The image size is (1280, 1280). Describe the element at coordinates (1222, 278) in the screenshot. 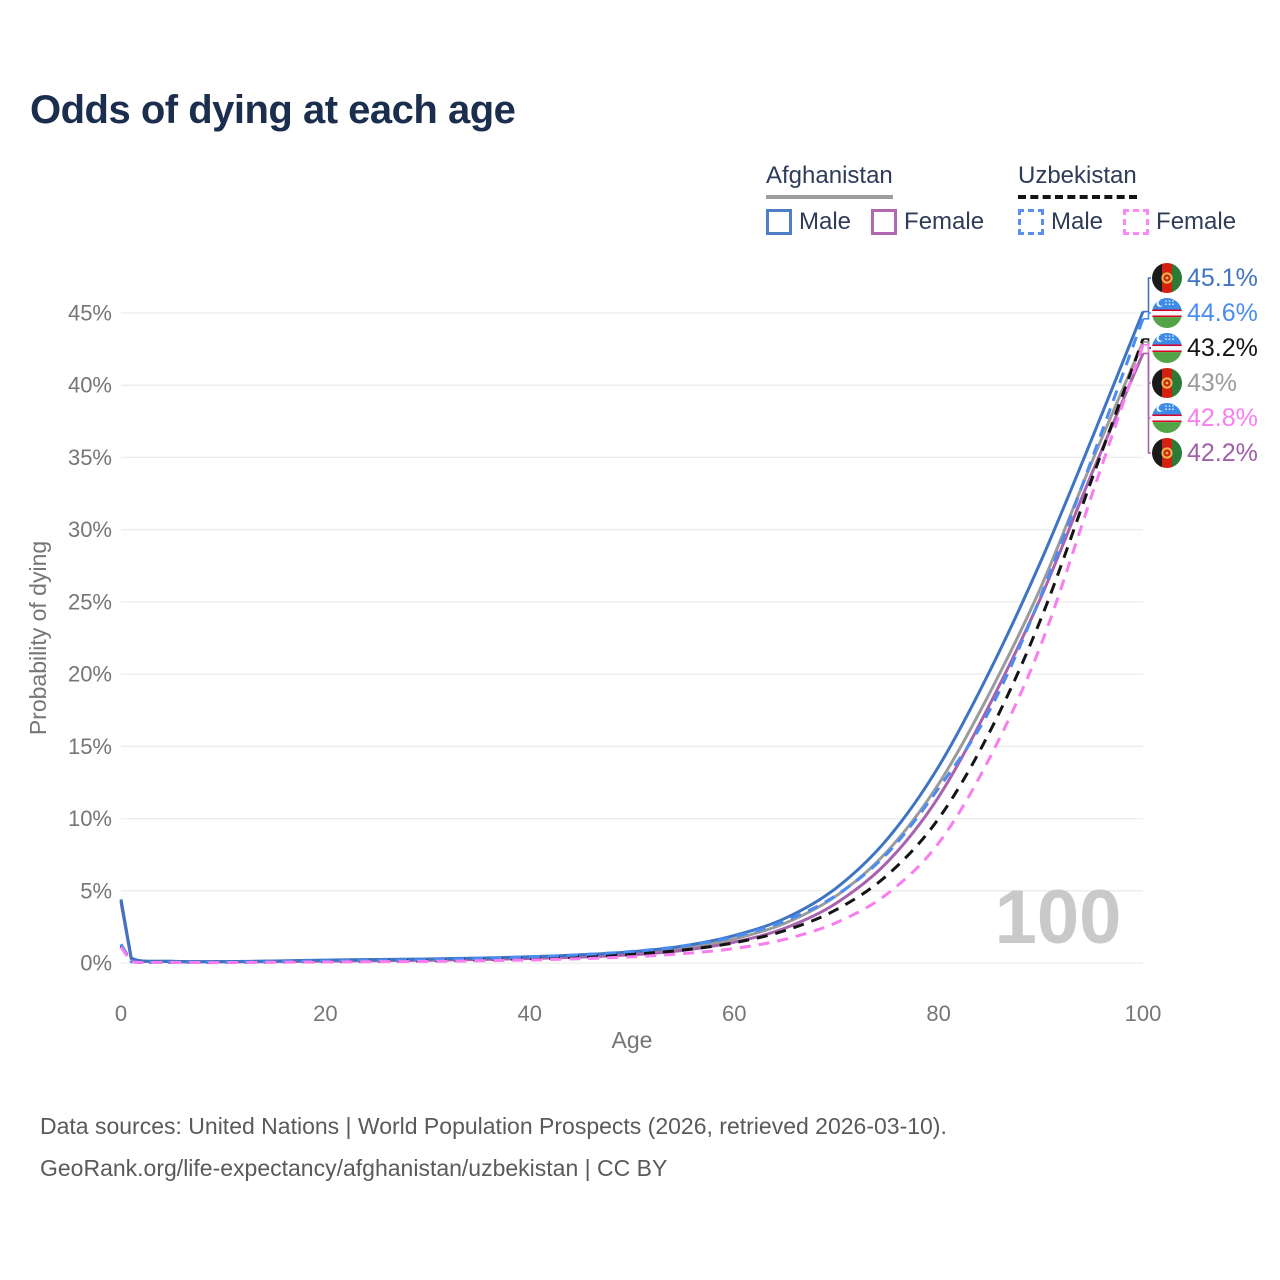

I see `end-value-label: 45.1%` at that location.